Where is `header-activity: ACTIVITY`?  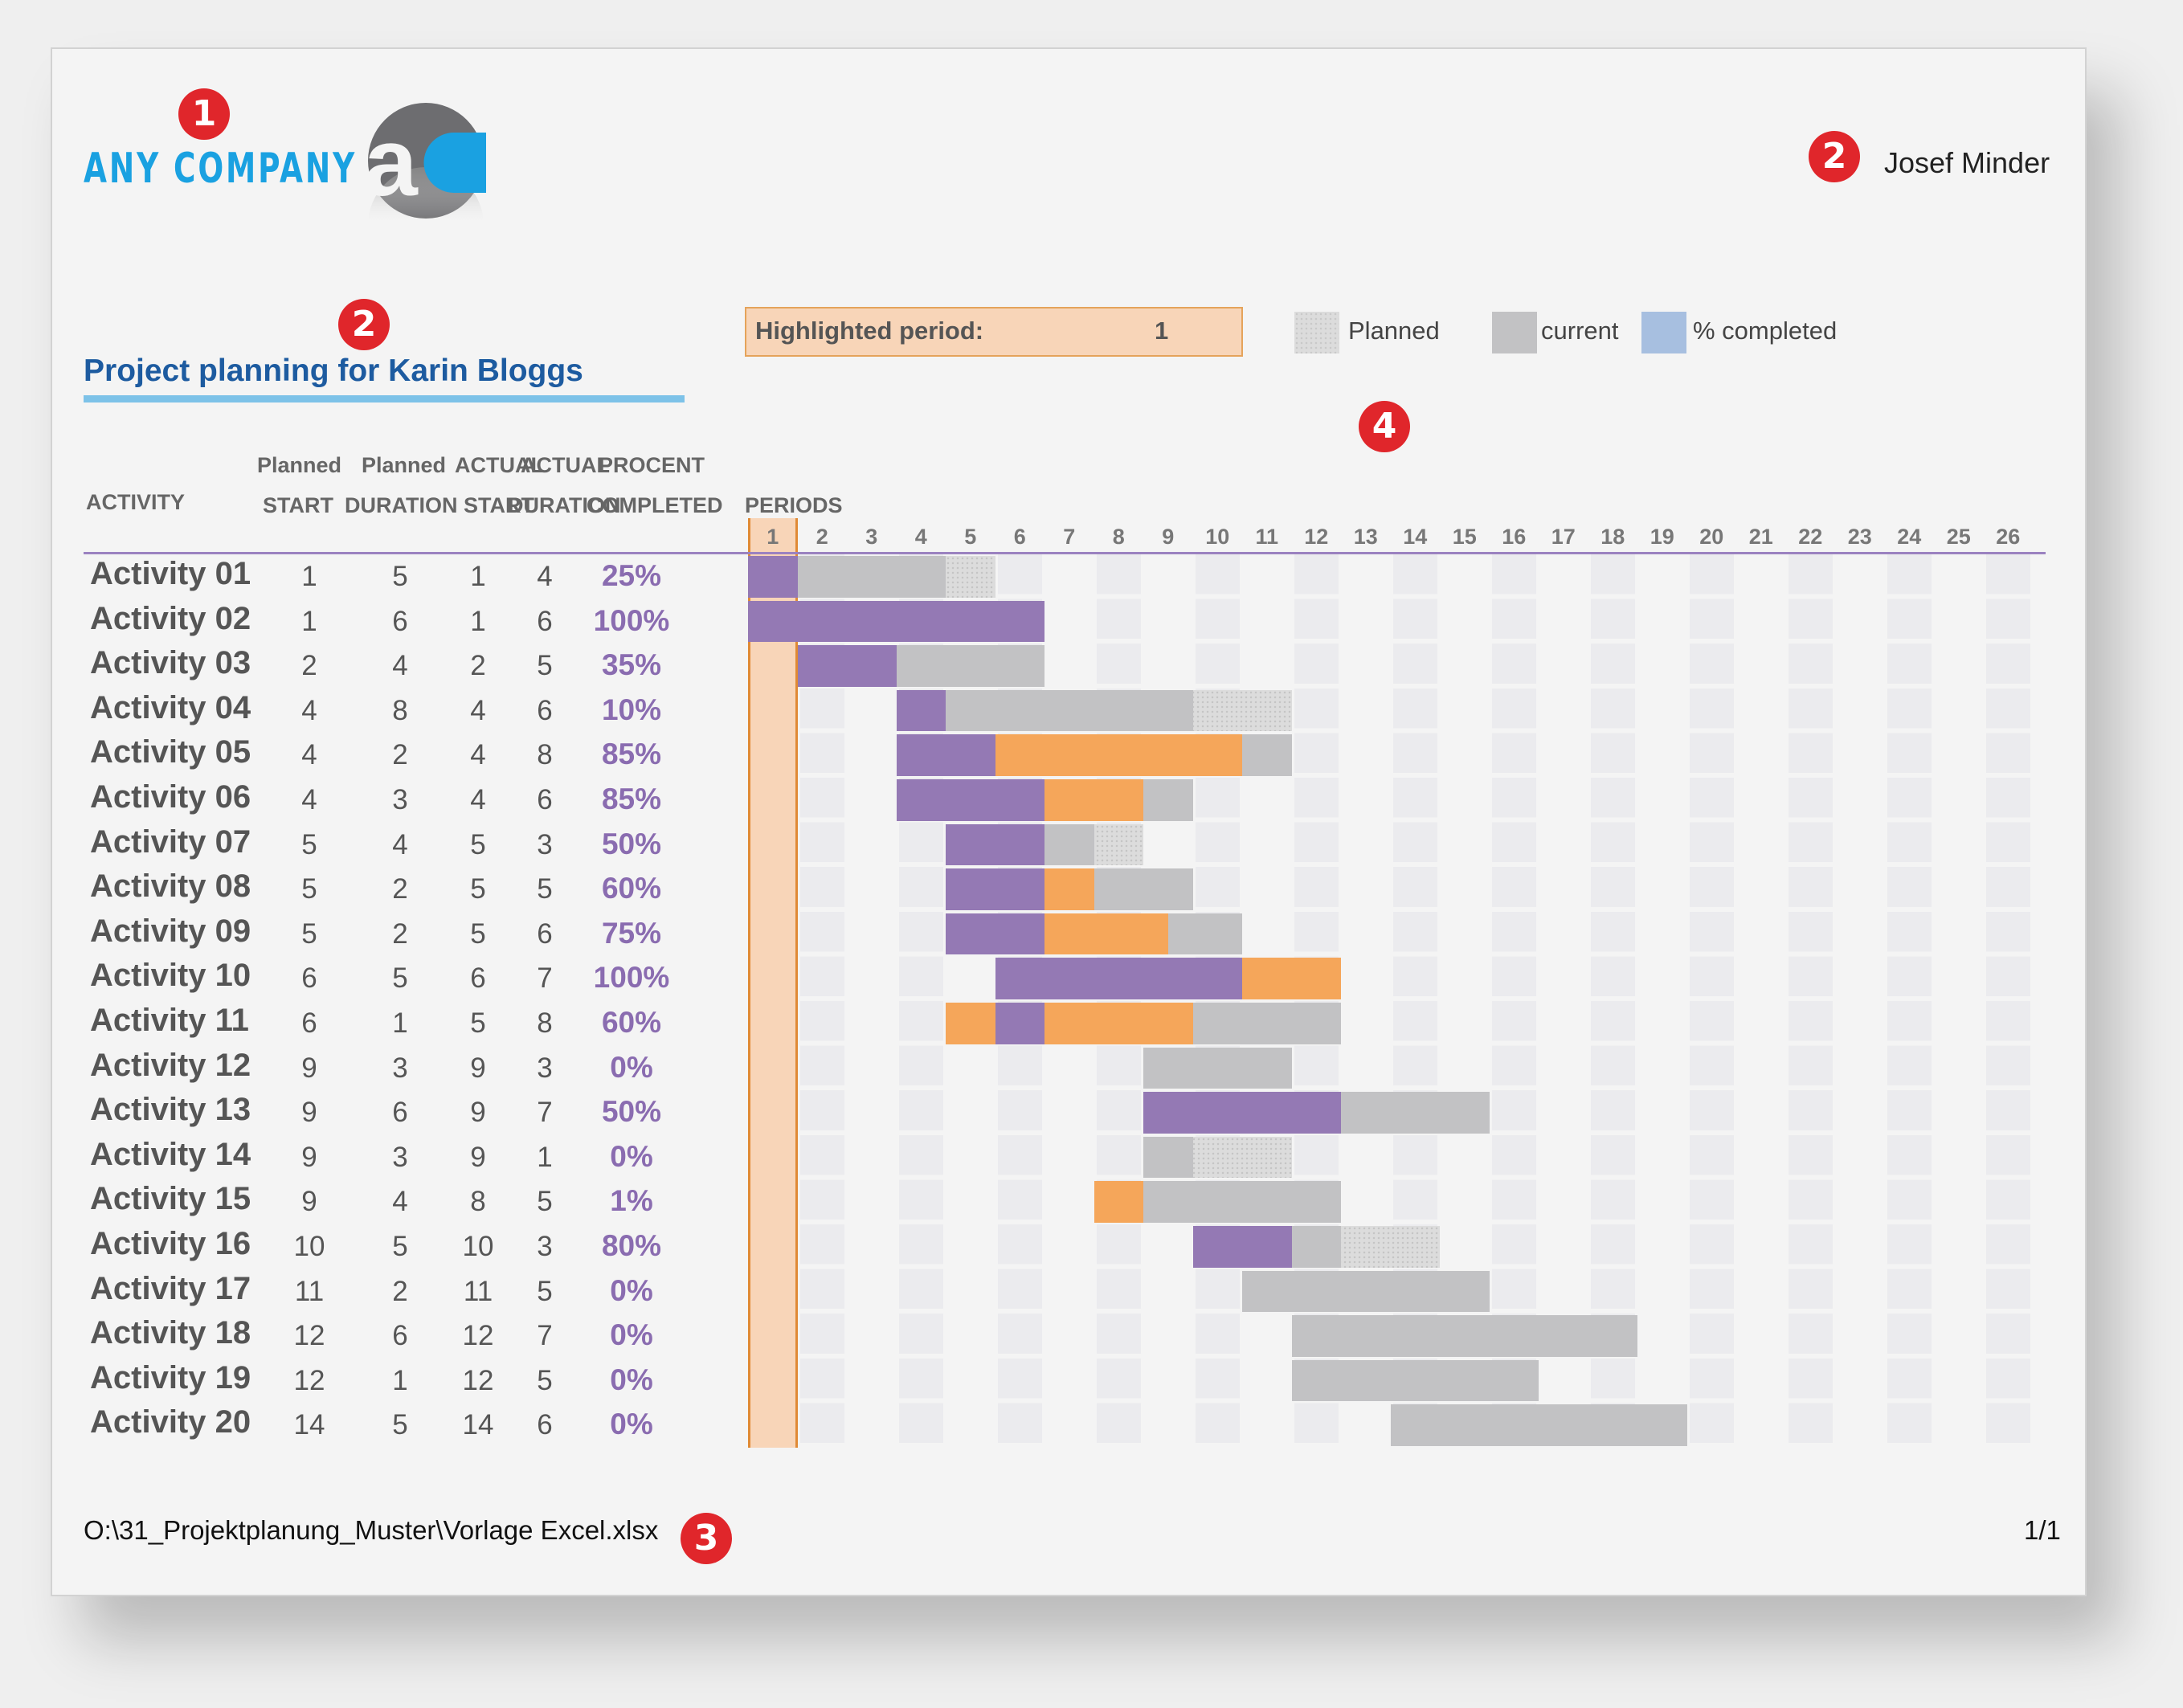 header-activity: ACTIVITY is located at coordinates (136, 502).